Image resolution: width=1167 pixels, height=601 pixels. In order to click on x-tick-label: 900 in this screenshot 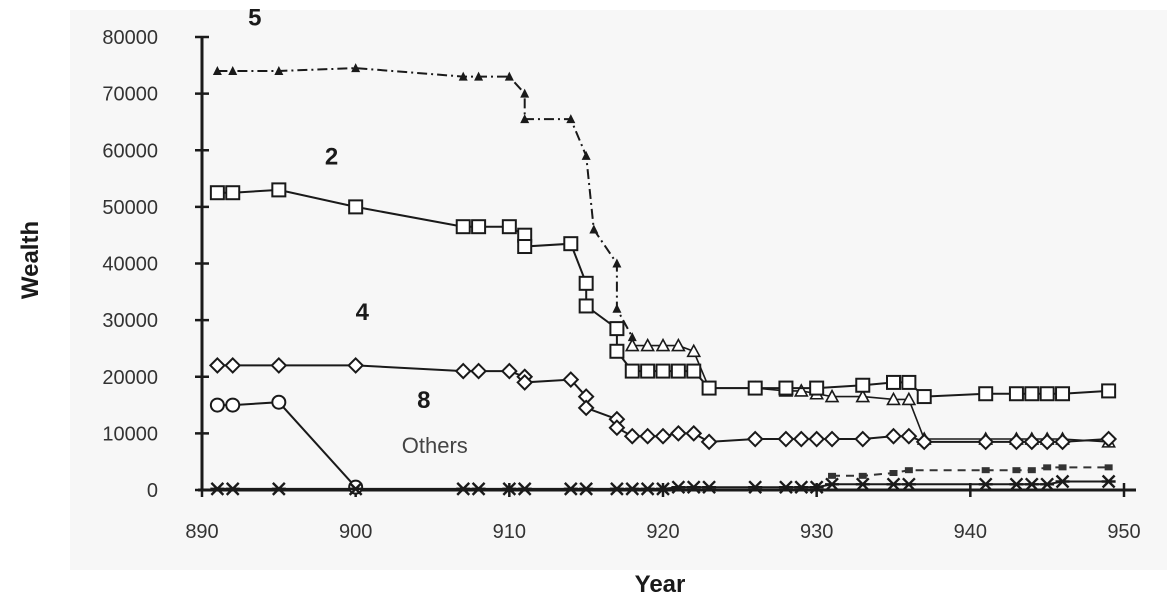, I will do `click(355, 532)`.